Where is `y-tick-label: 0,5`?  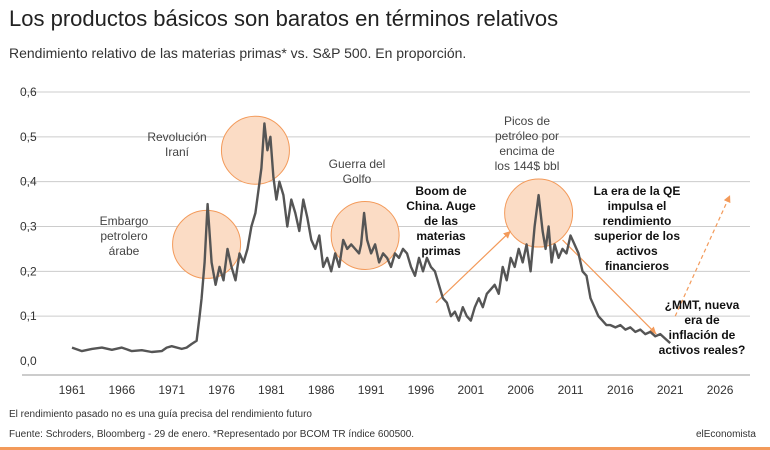 y-tick-label: 0,5 is located at coordinates (28, 137).